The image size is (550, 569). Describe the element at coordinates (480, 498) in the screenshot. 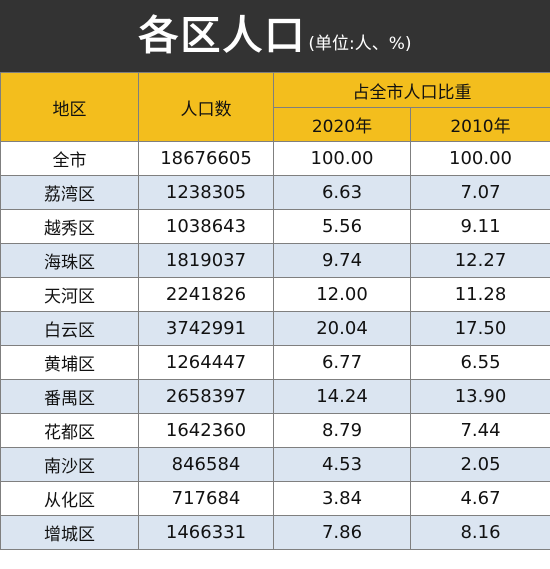

I see `share-2010-cell: 4.67` at that location.